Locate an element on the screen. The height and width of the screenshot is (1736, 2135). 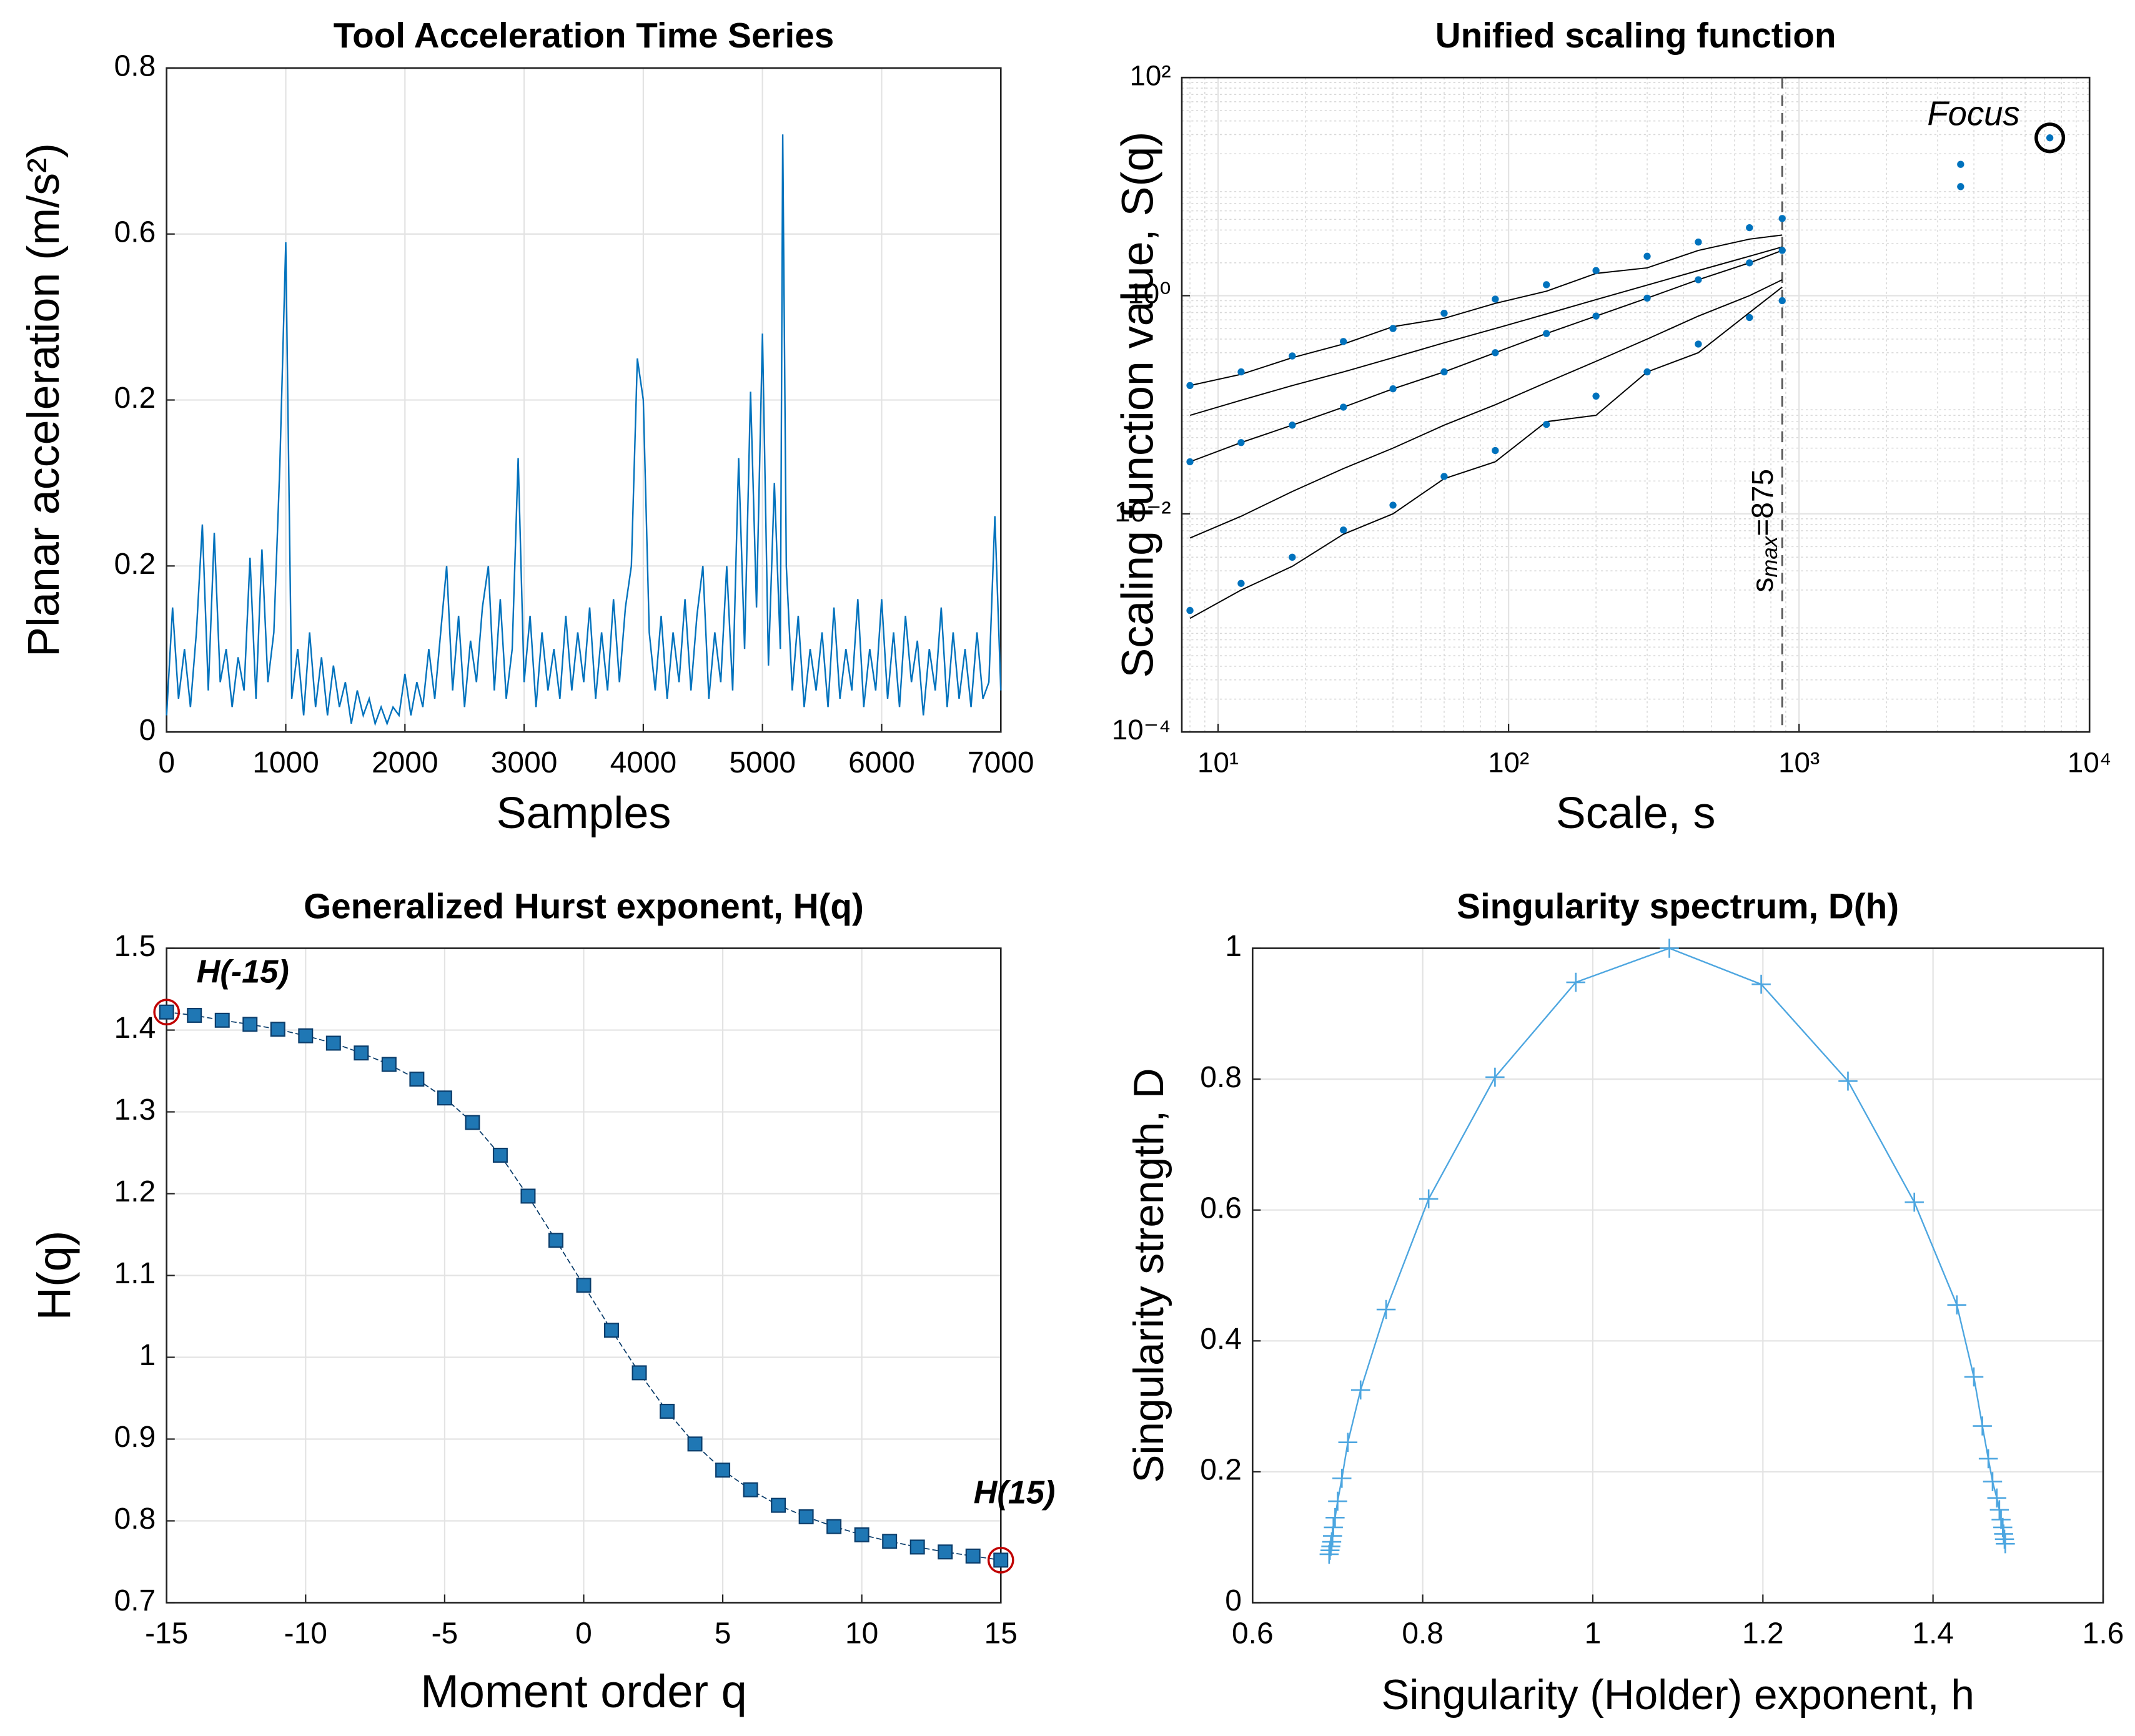
annotation: H(-15) is located at coordinates (243, 972).